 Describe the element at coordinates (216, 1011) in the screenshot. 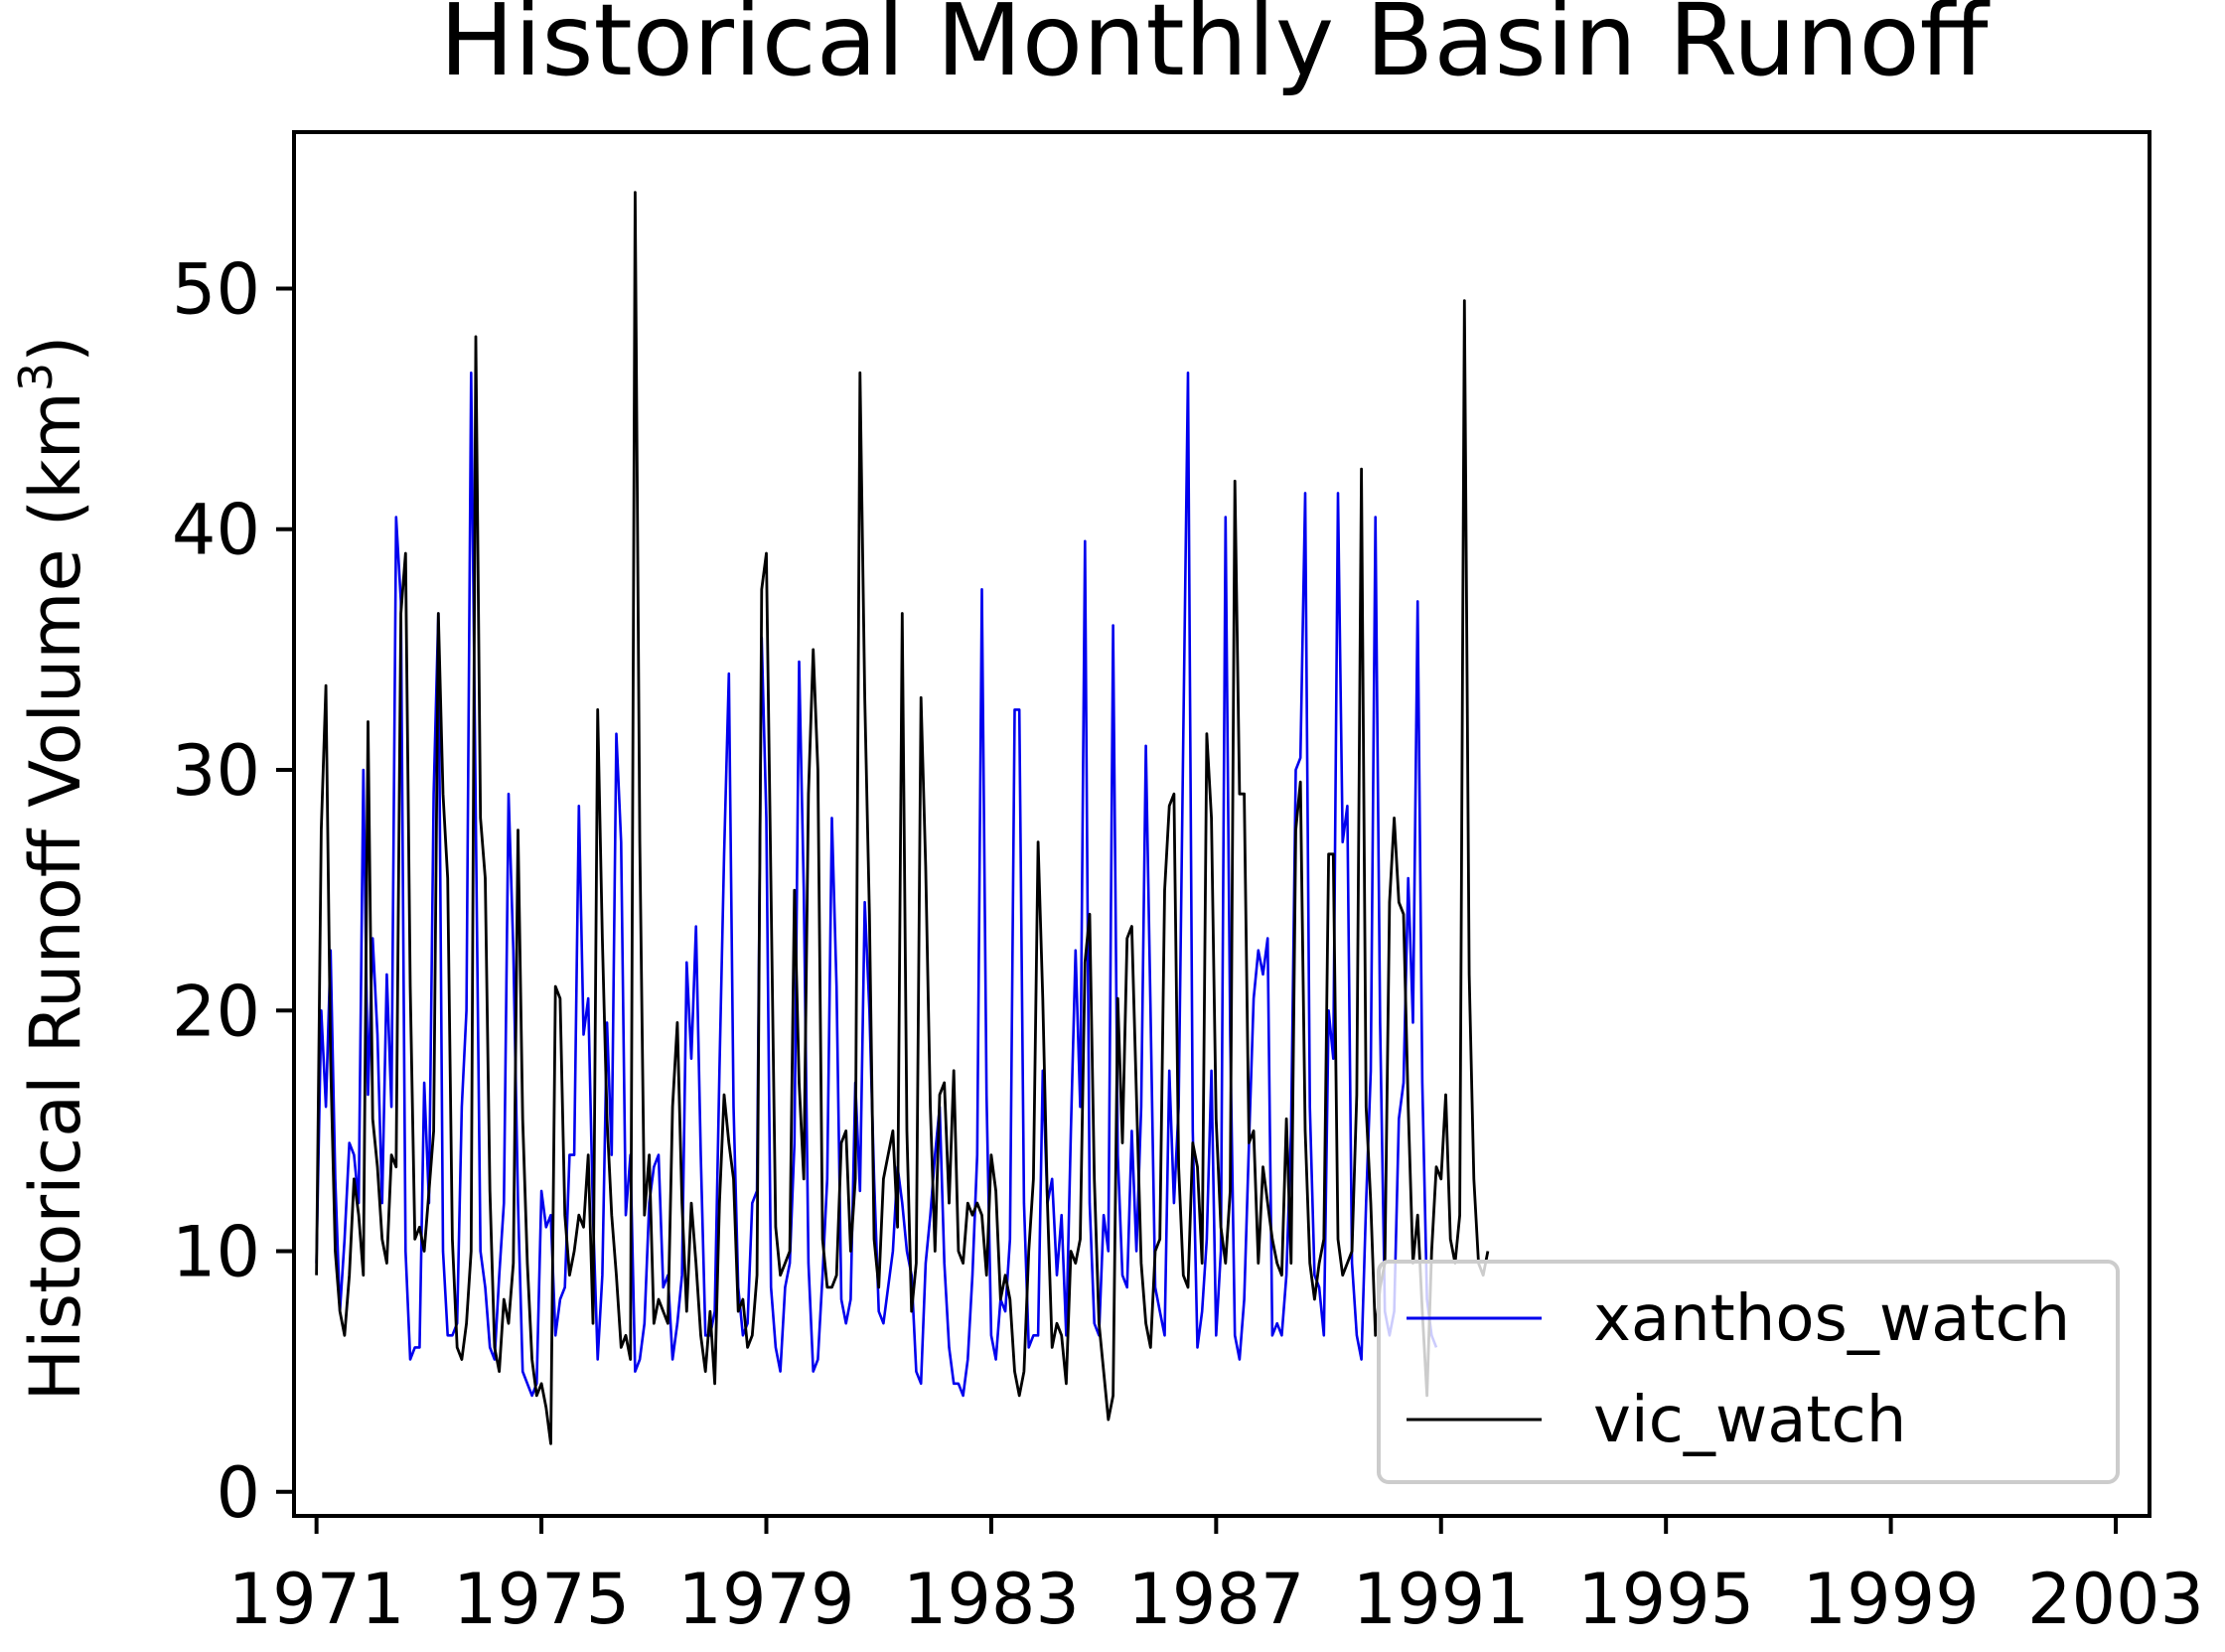

I see `y-tick-label: 20` at that location.